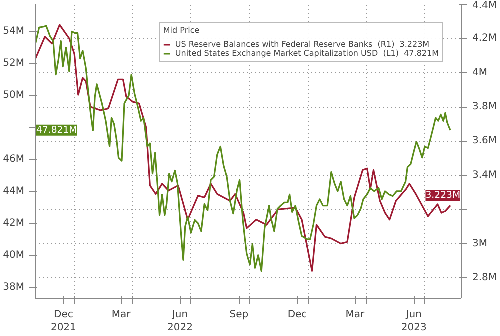 This screenshot has width=500, height=336. What do you see at coordinates (239, 315) in the screenshot?
I see `x-tick-label: Sep` at bounding box center [239, 315].